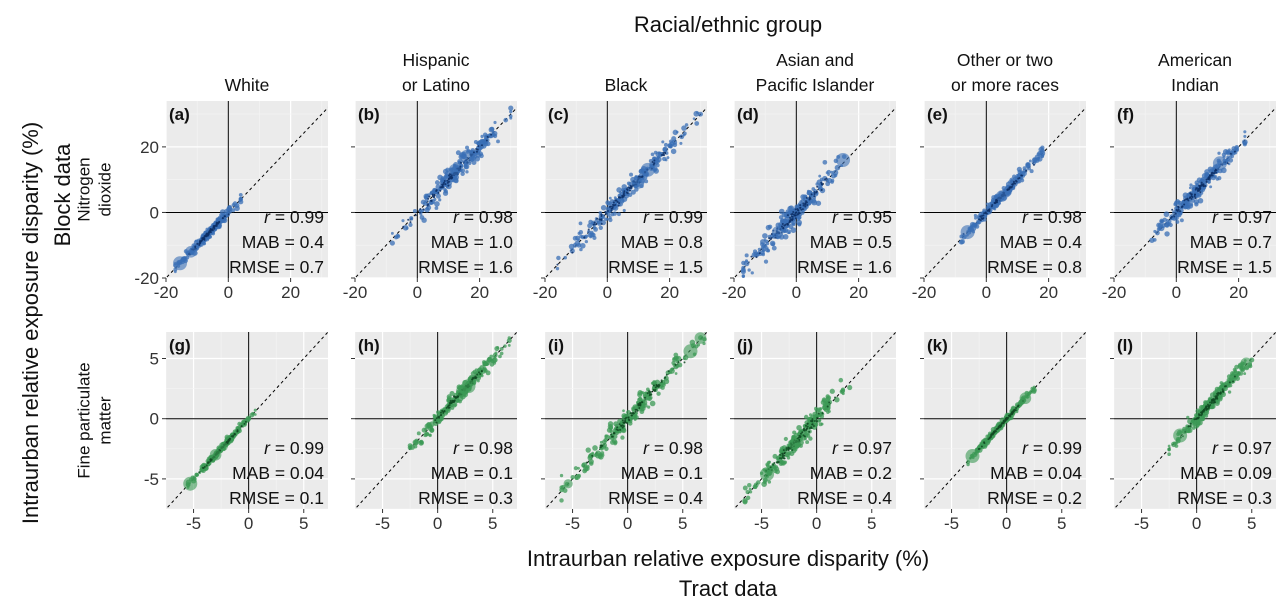 This screenshot has width=1286, height=601. Describe the element at coordinates (1224, 267) in the screenshot. I see `stat-rmse: RMSE = 1.5` at that location.